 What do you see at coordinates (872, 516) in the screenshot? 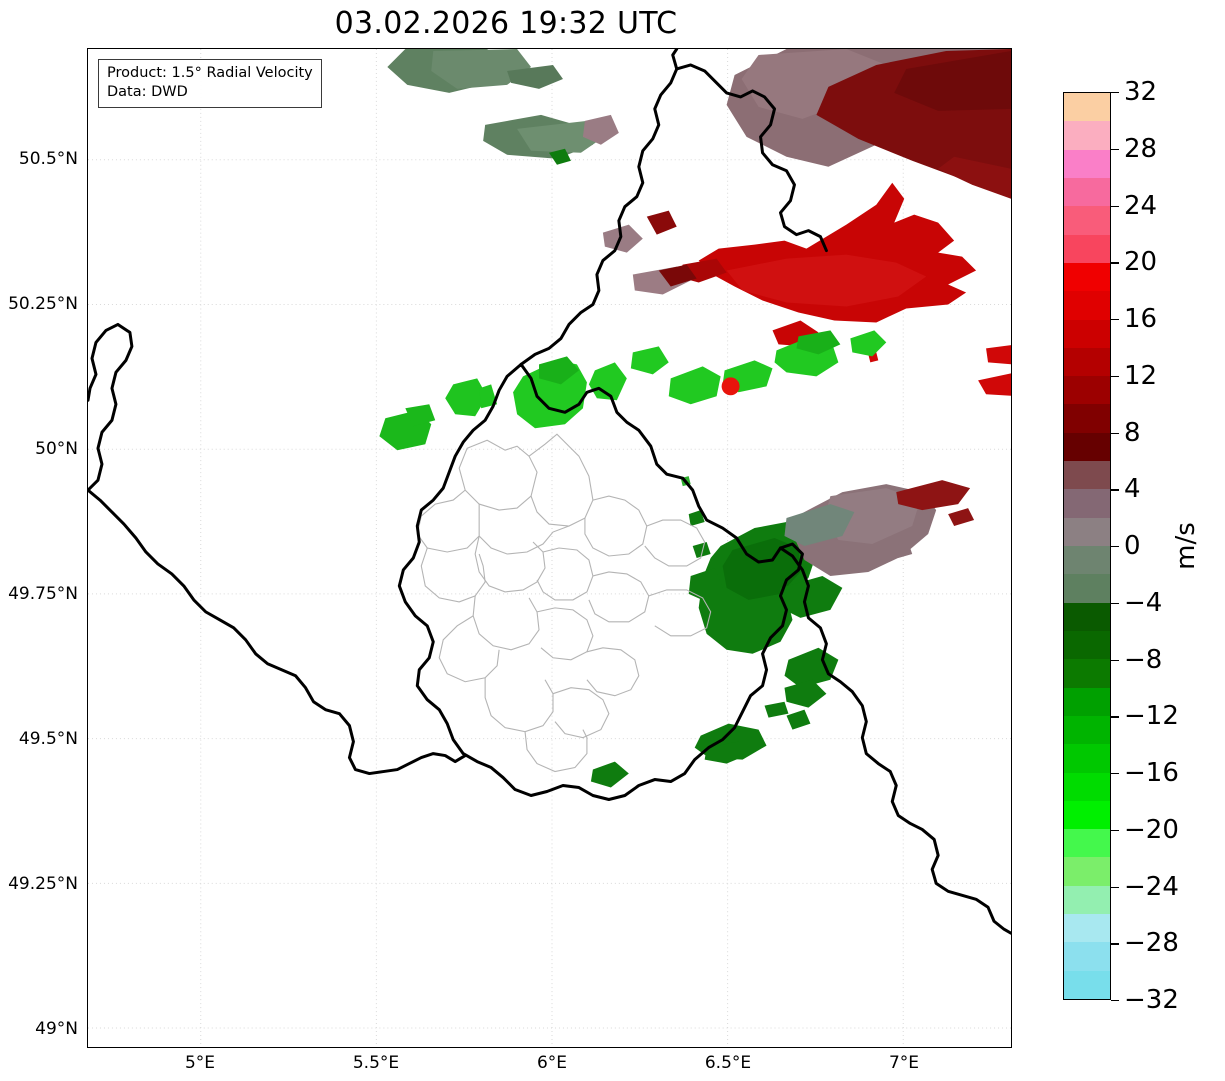
I see `echo-se-gray-zone2` at bounding box center [872, 516].